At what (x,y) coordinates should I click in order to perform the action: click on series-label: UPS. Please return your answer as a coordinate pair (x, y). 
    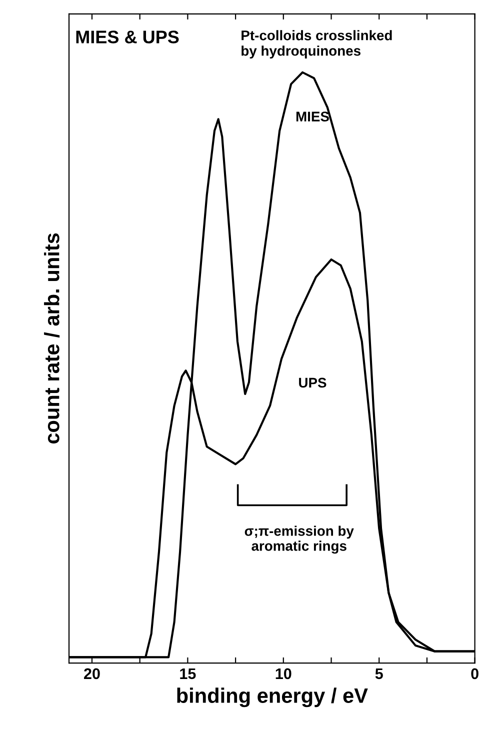
    Looking at the image, I should click on (312, 383).